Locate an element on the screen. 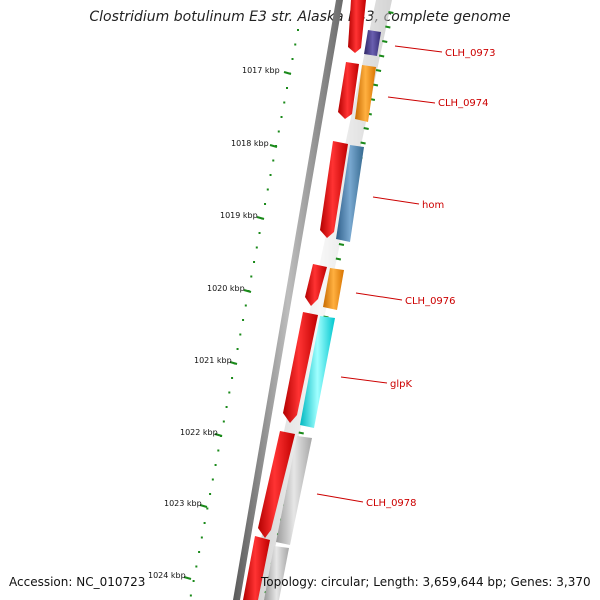 The height and width of the screenshot is (600, 600). accession-text: Accession: NC_010723 is located at coordinates (77, 582).